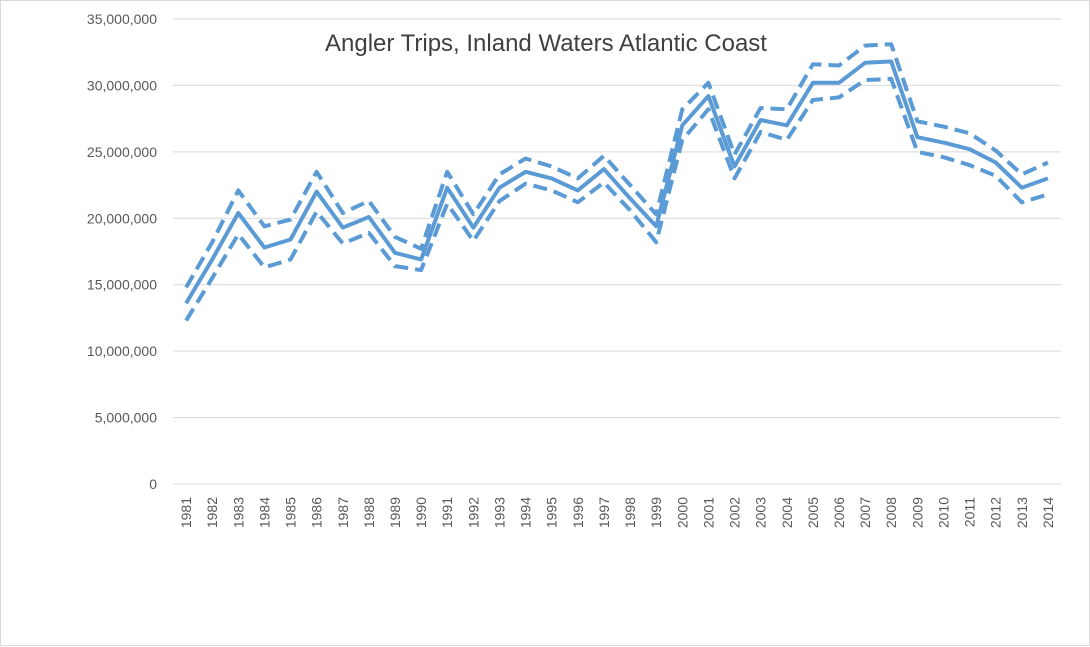 The width and height of the screenshot is (1090, 647). I want to click on x-tick-label: 2013, so click(1022, 512).